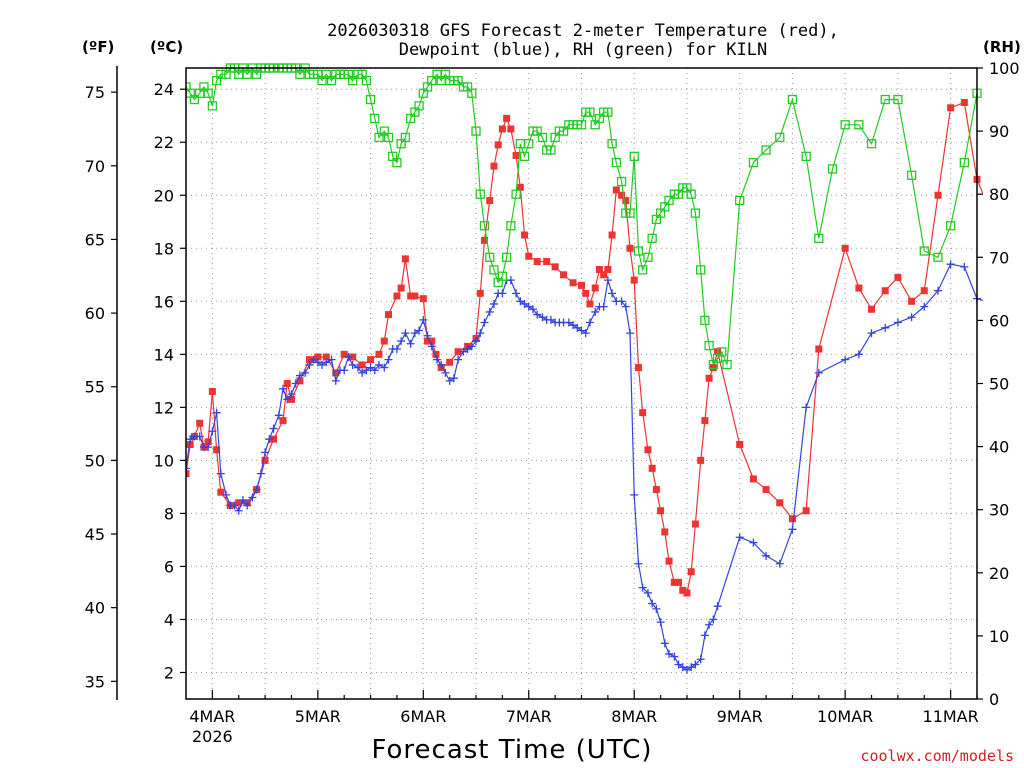 The width and height of the screenshot is (1024, 768). Describe the element at coordinates (95, 239) in the screenshot. I see `fahrenheit-tick-label: 65` at that location.